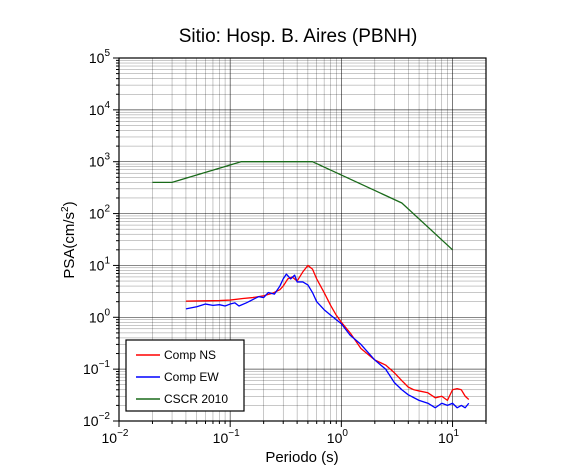  I want to click on y-tick-label-exp: 2, so click(107, 209).